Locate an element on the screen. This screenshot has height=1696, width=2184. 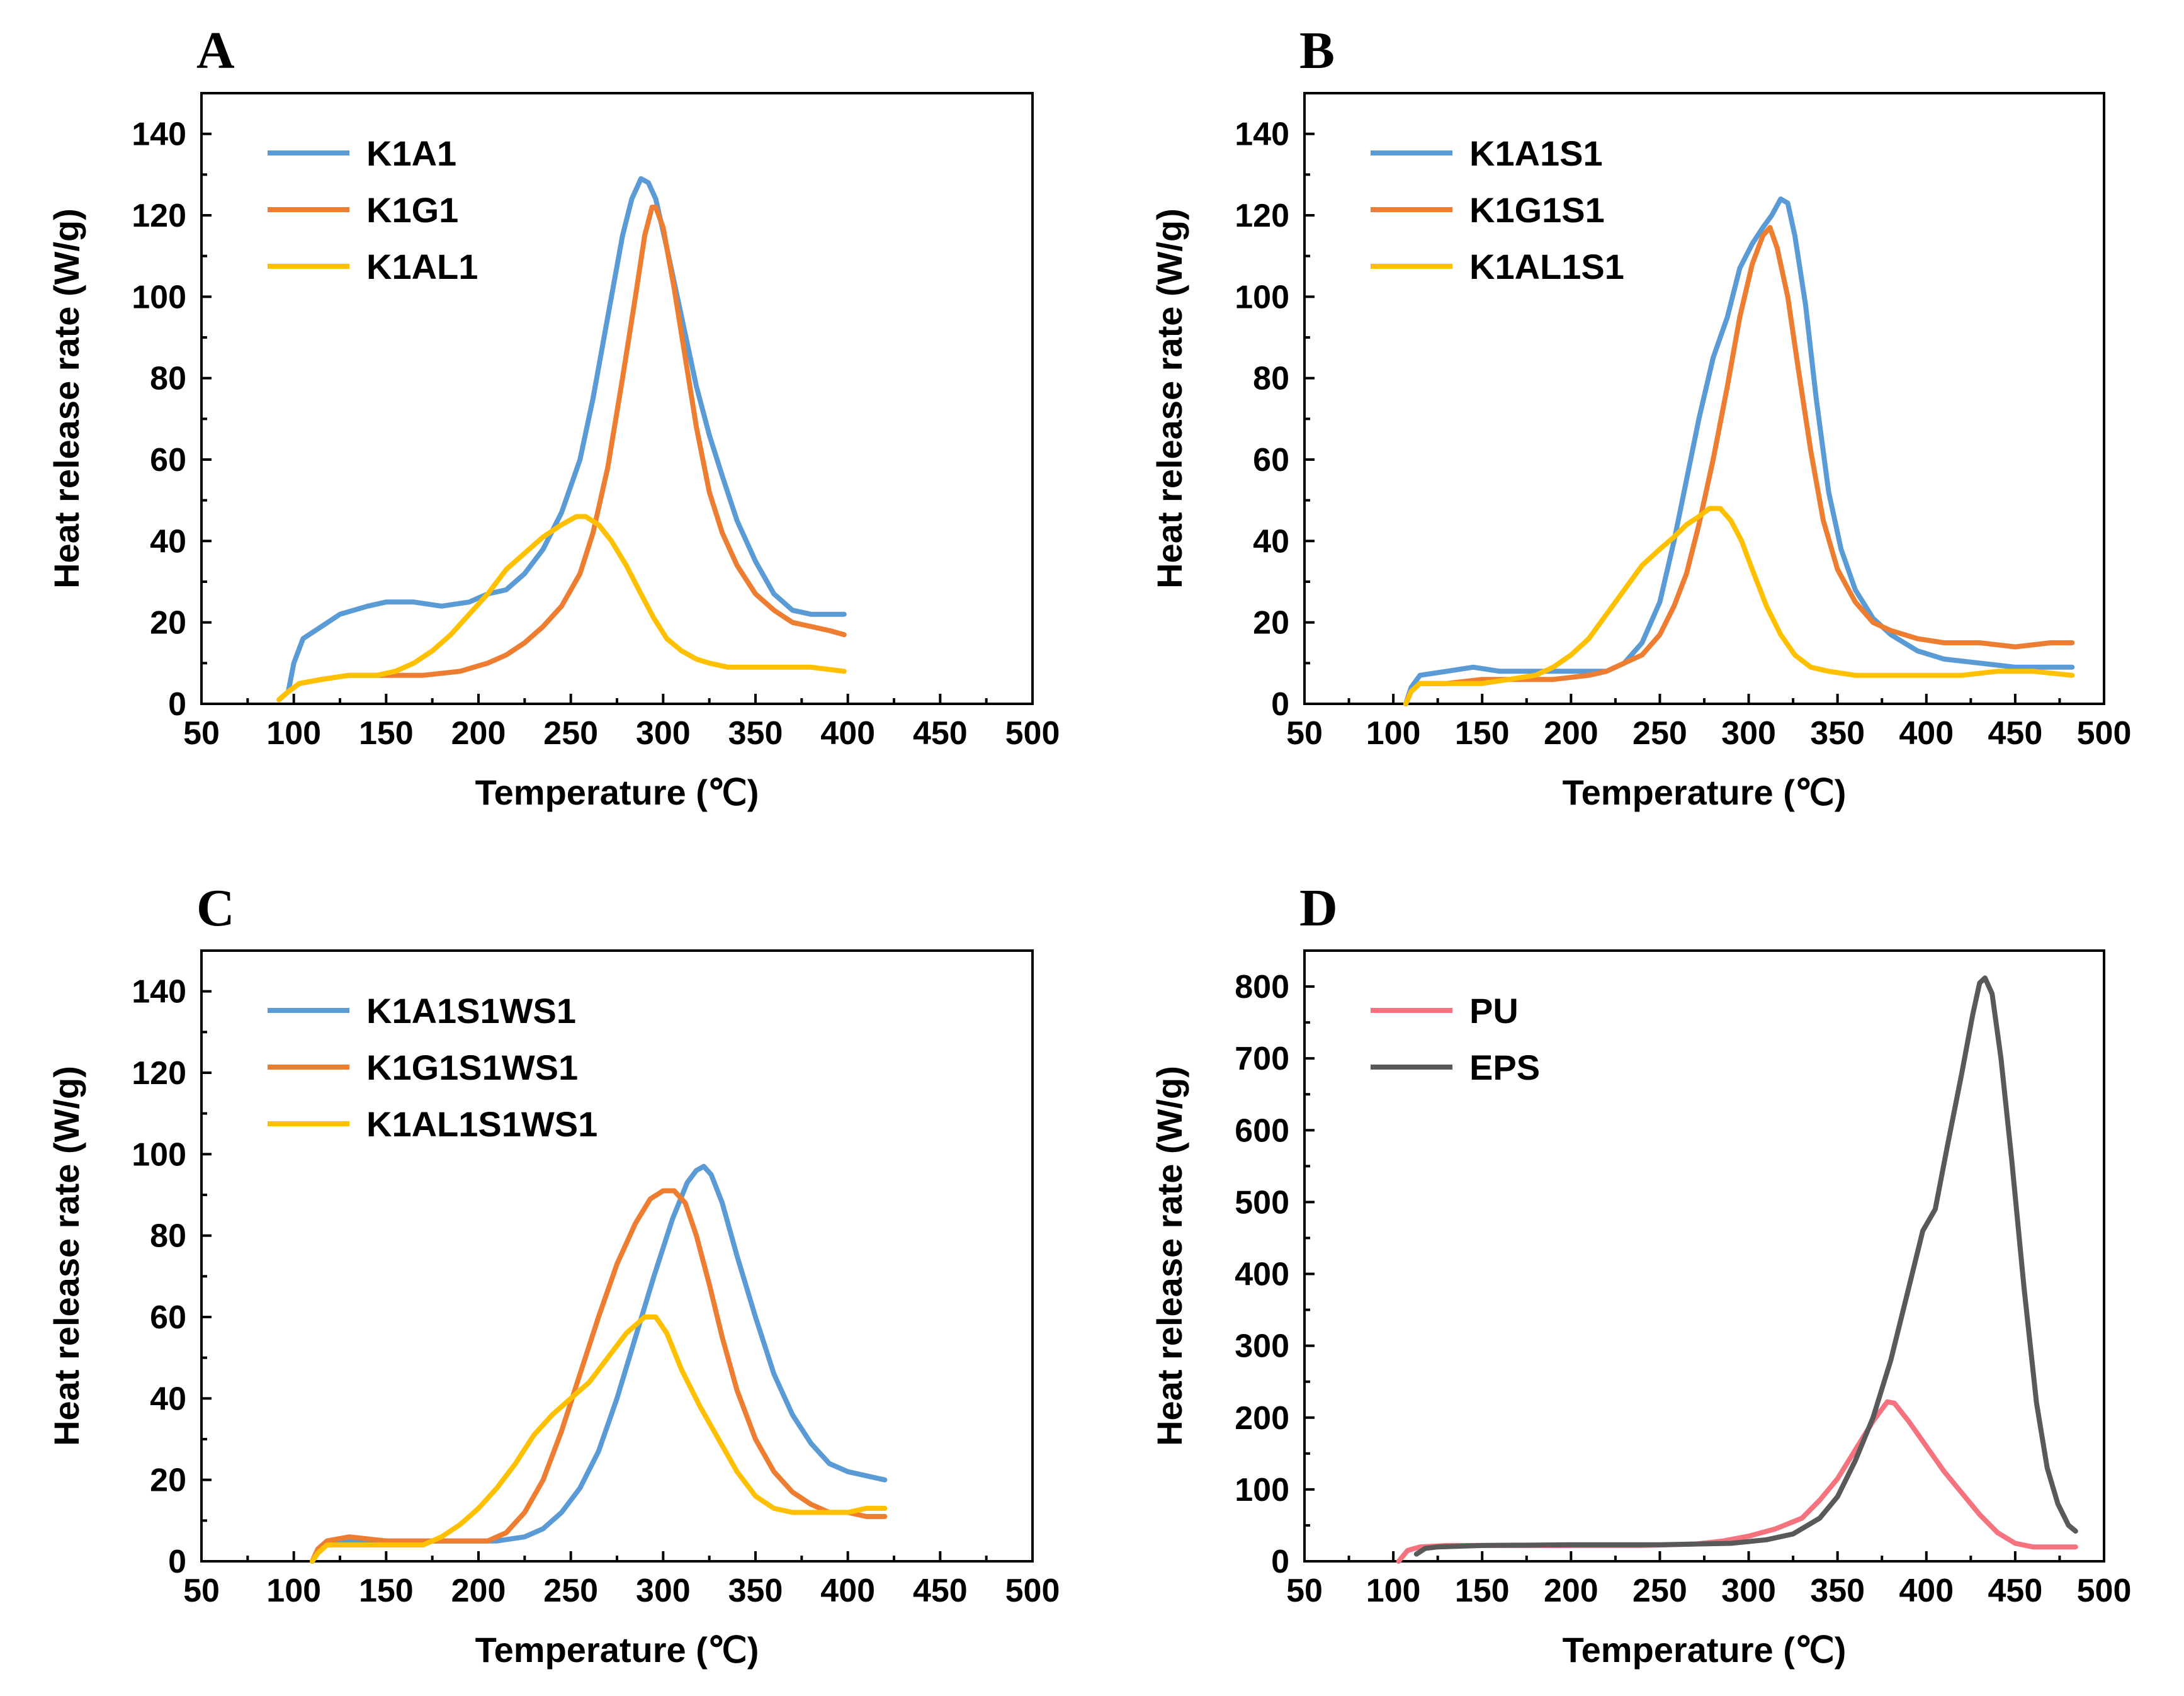
panel-letter: C is located at coordinates (215, 908).